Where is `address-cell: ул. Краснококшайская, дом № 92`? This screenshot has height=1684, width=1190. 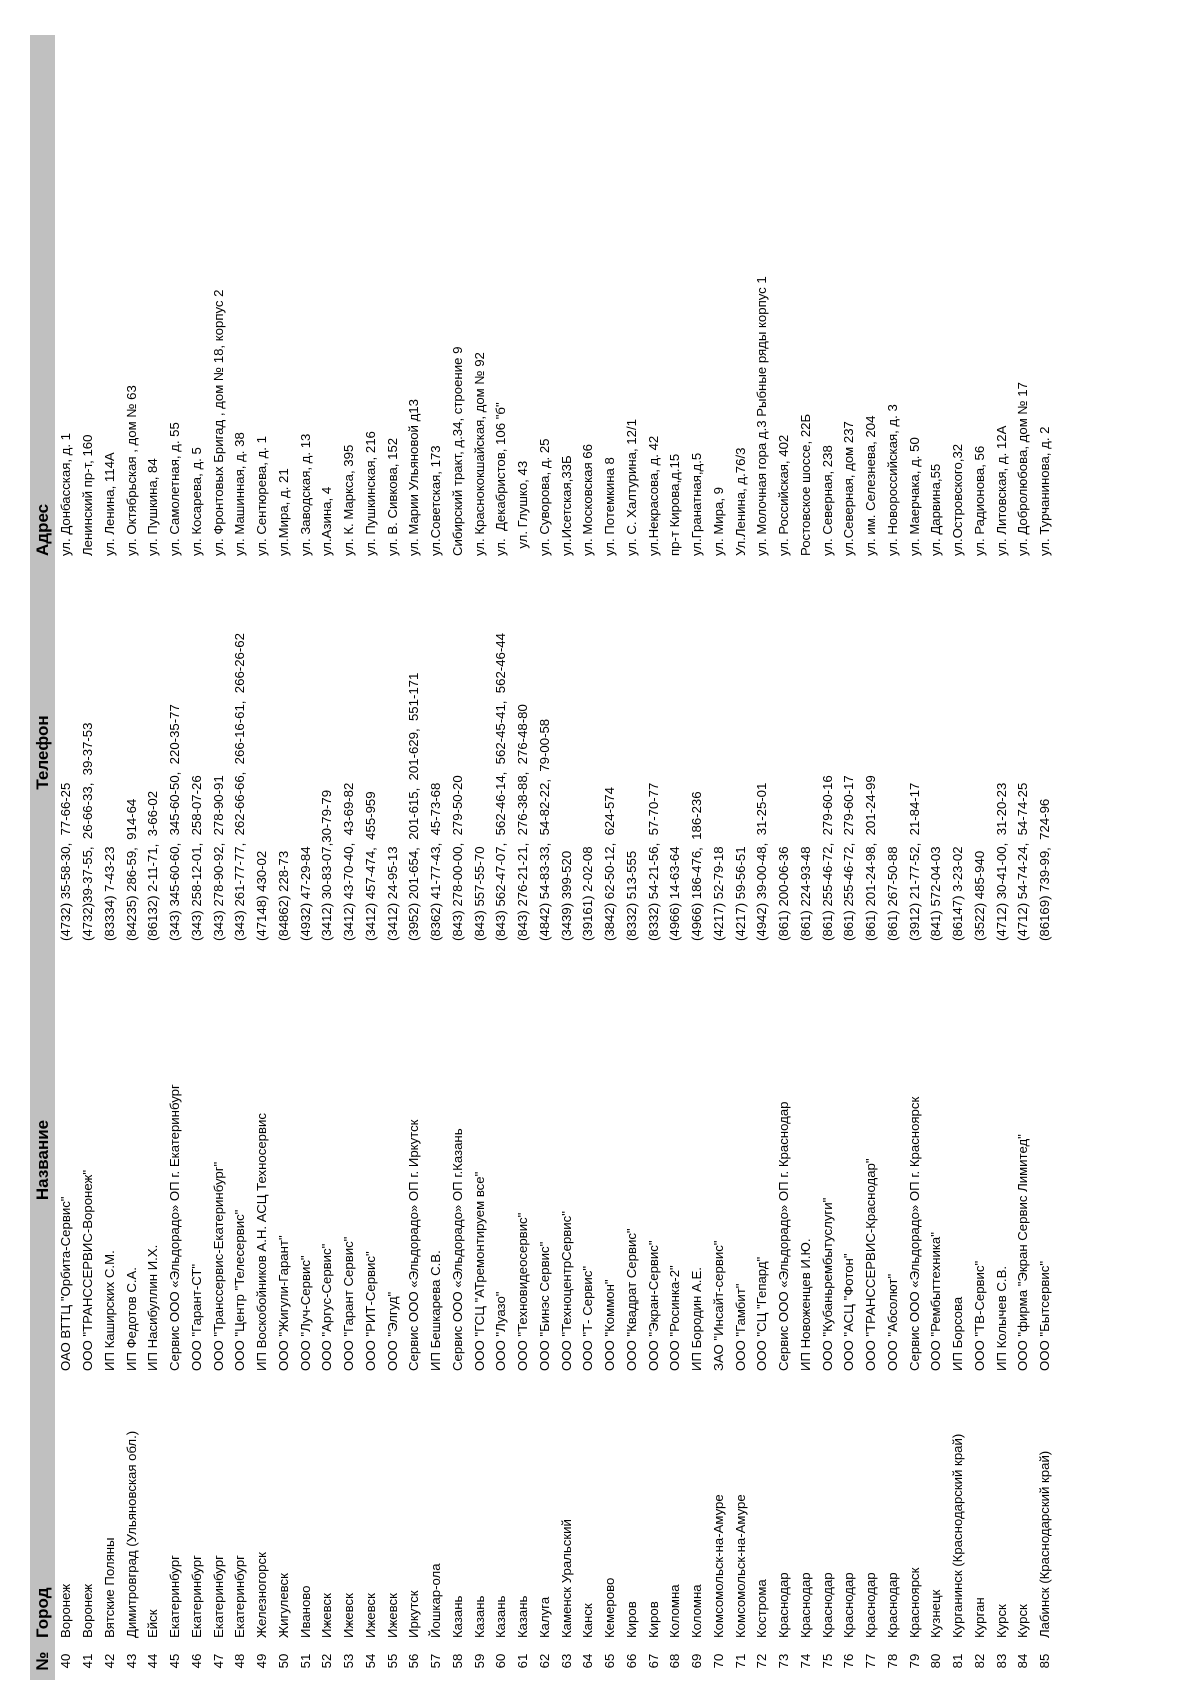
address-cell: ул. Краснококшайская, дом № 92 is located at coordinates (479, 454).